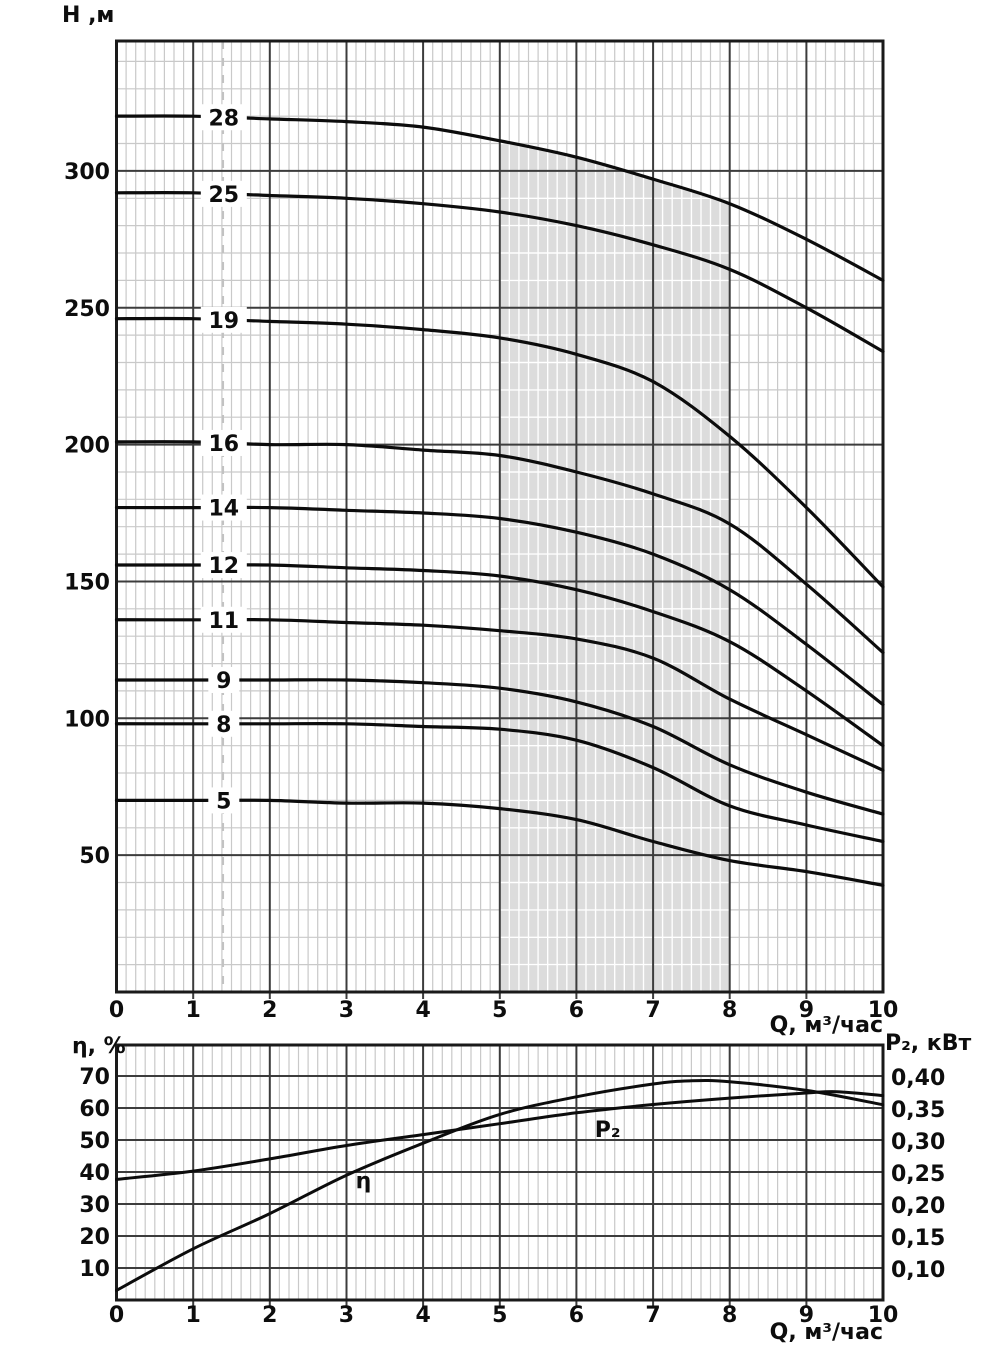 This screenshot has height=1355, width=1000. I want to click on curve-label-efficiency: η, so click(364, 1181).